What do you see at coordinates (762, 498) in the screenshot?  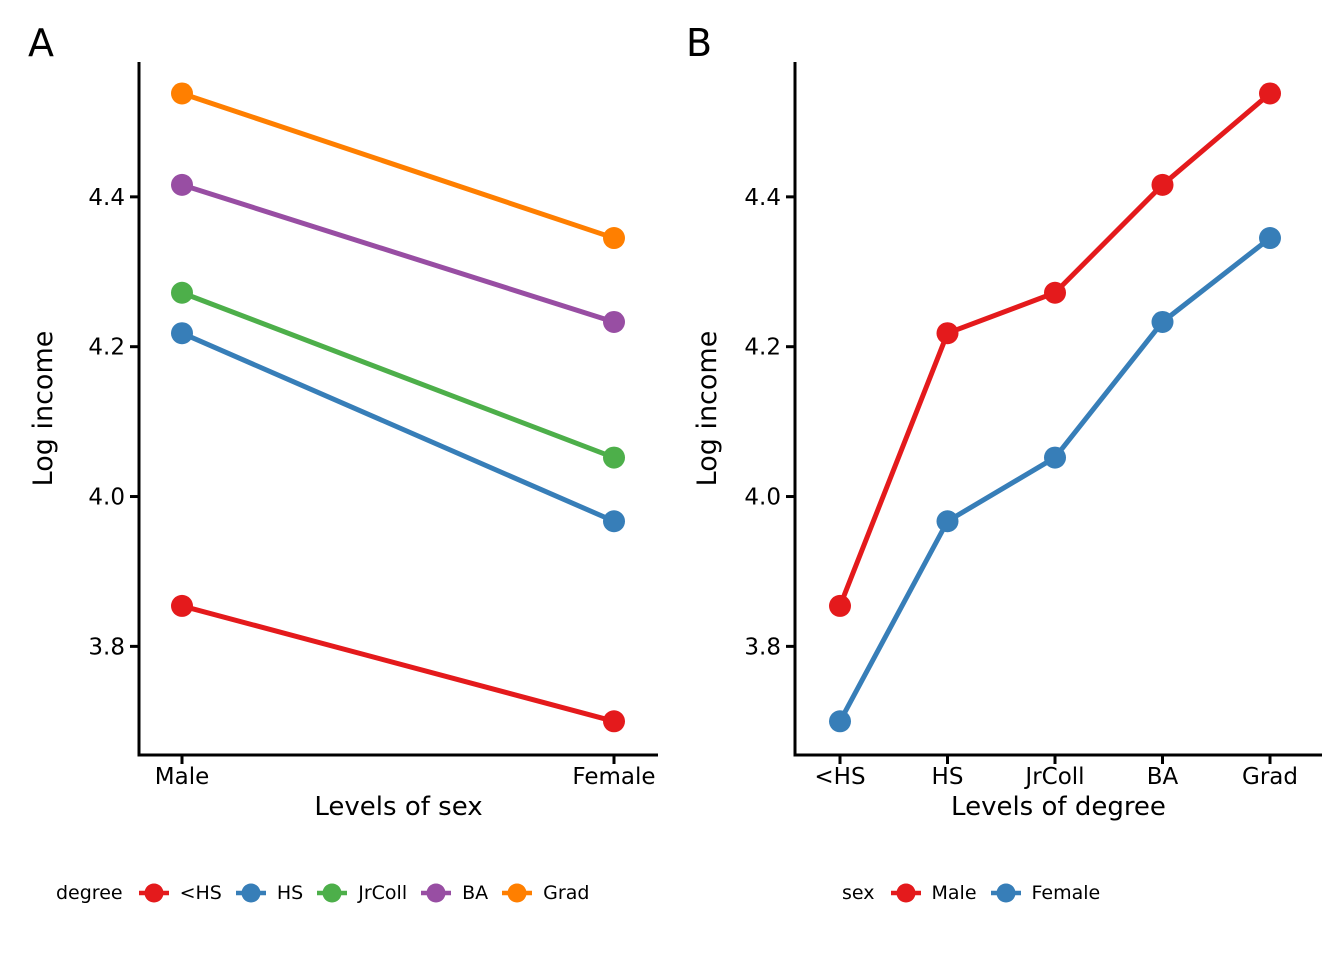 I see `panel-b-y-tick-label: 4.0` at bounding box center [762, 498].